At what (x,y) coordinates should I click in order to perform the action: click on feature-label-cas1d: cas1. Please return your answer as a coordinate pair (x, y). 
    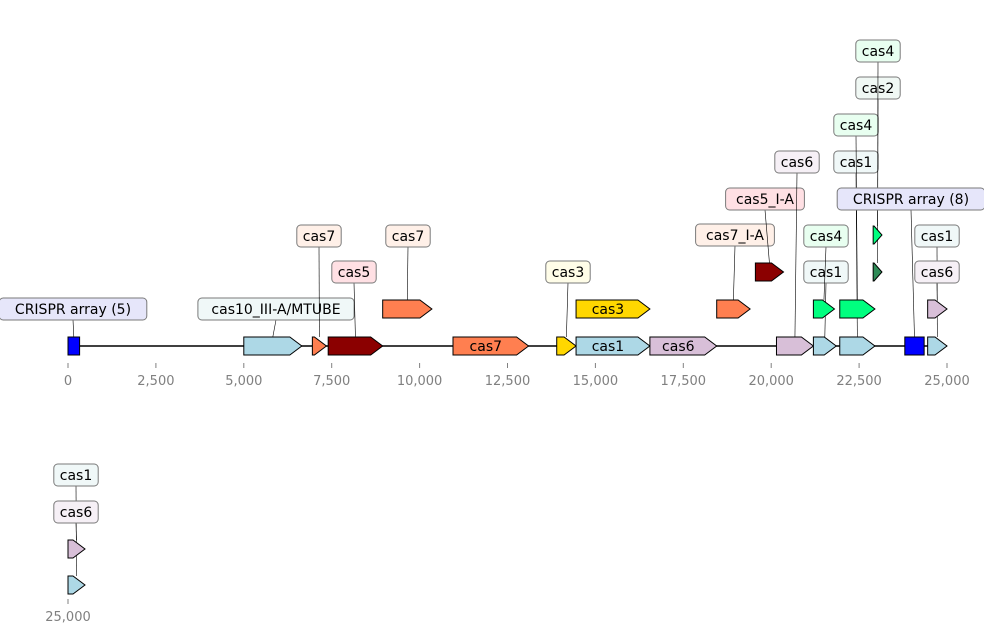
    Looking at the image, I should click on (937, 237).